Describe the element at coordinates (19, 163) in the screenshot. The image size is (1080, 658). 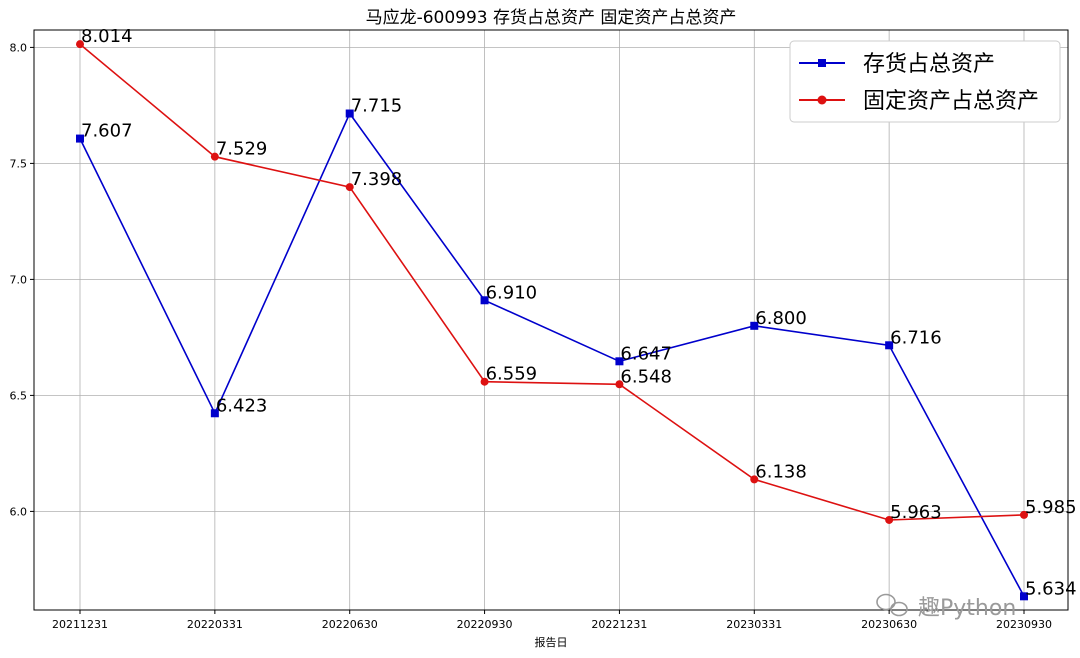
I see `y-tick-label: 7.5` at that location.